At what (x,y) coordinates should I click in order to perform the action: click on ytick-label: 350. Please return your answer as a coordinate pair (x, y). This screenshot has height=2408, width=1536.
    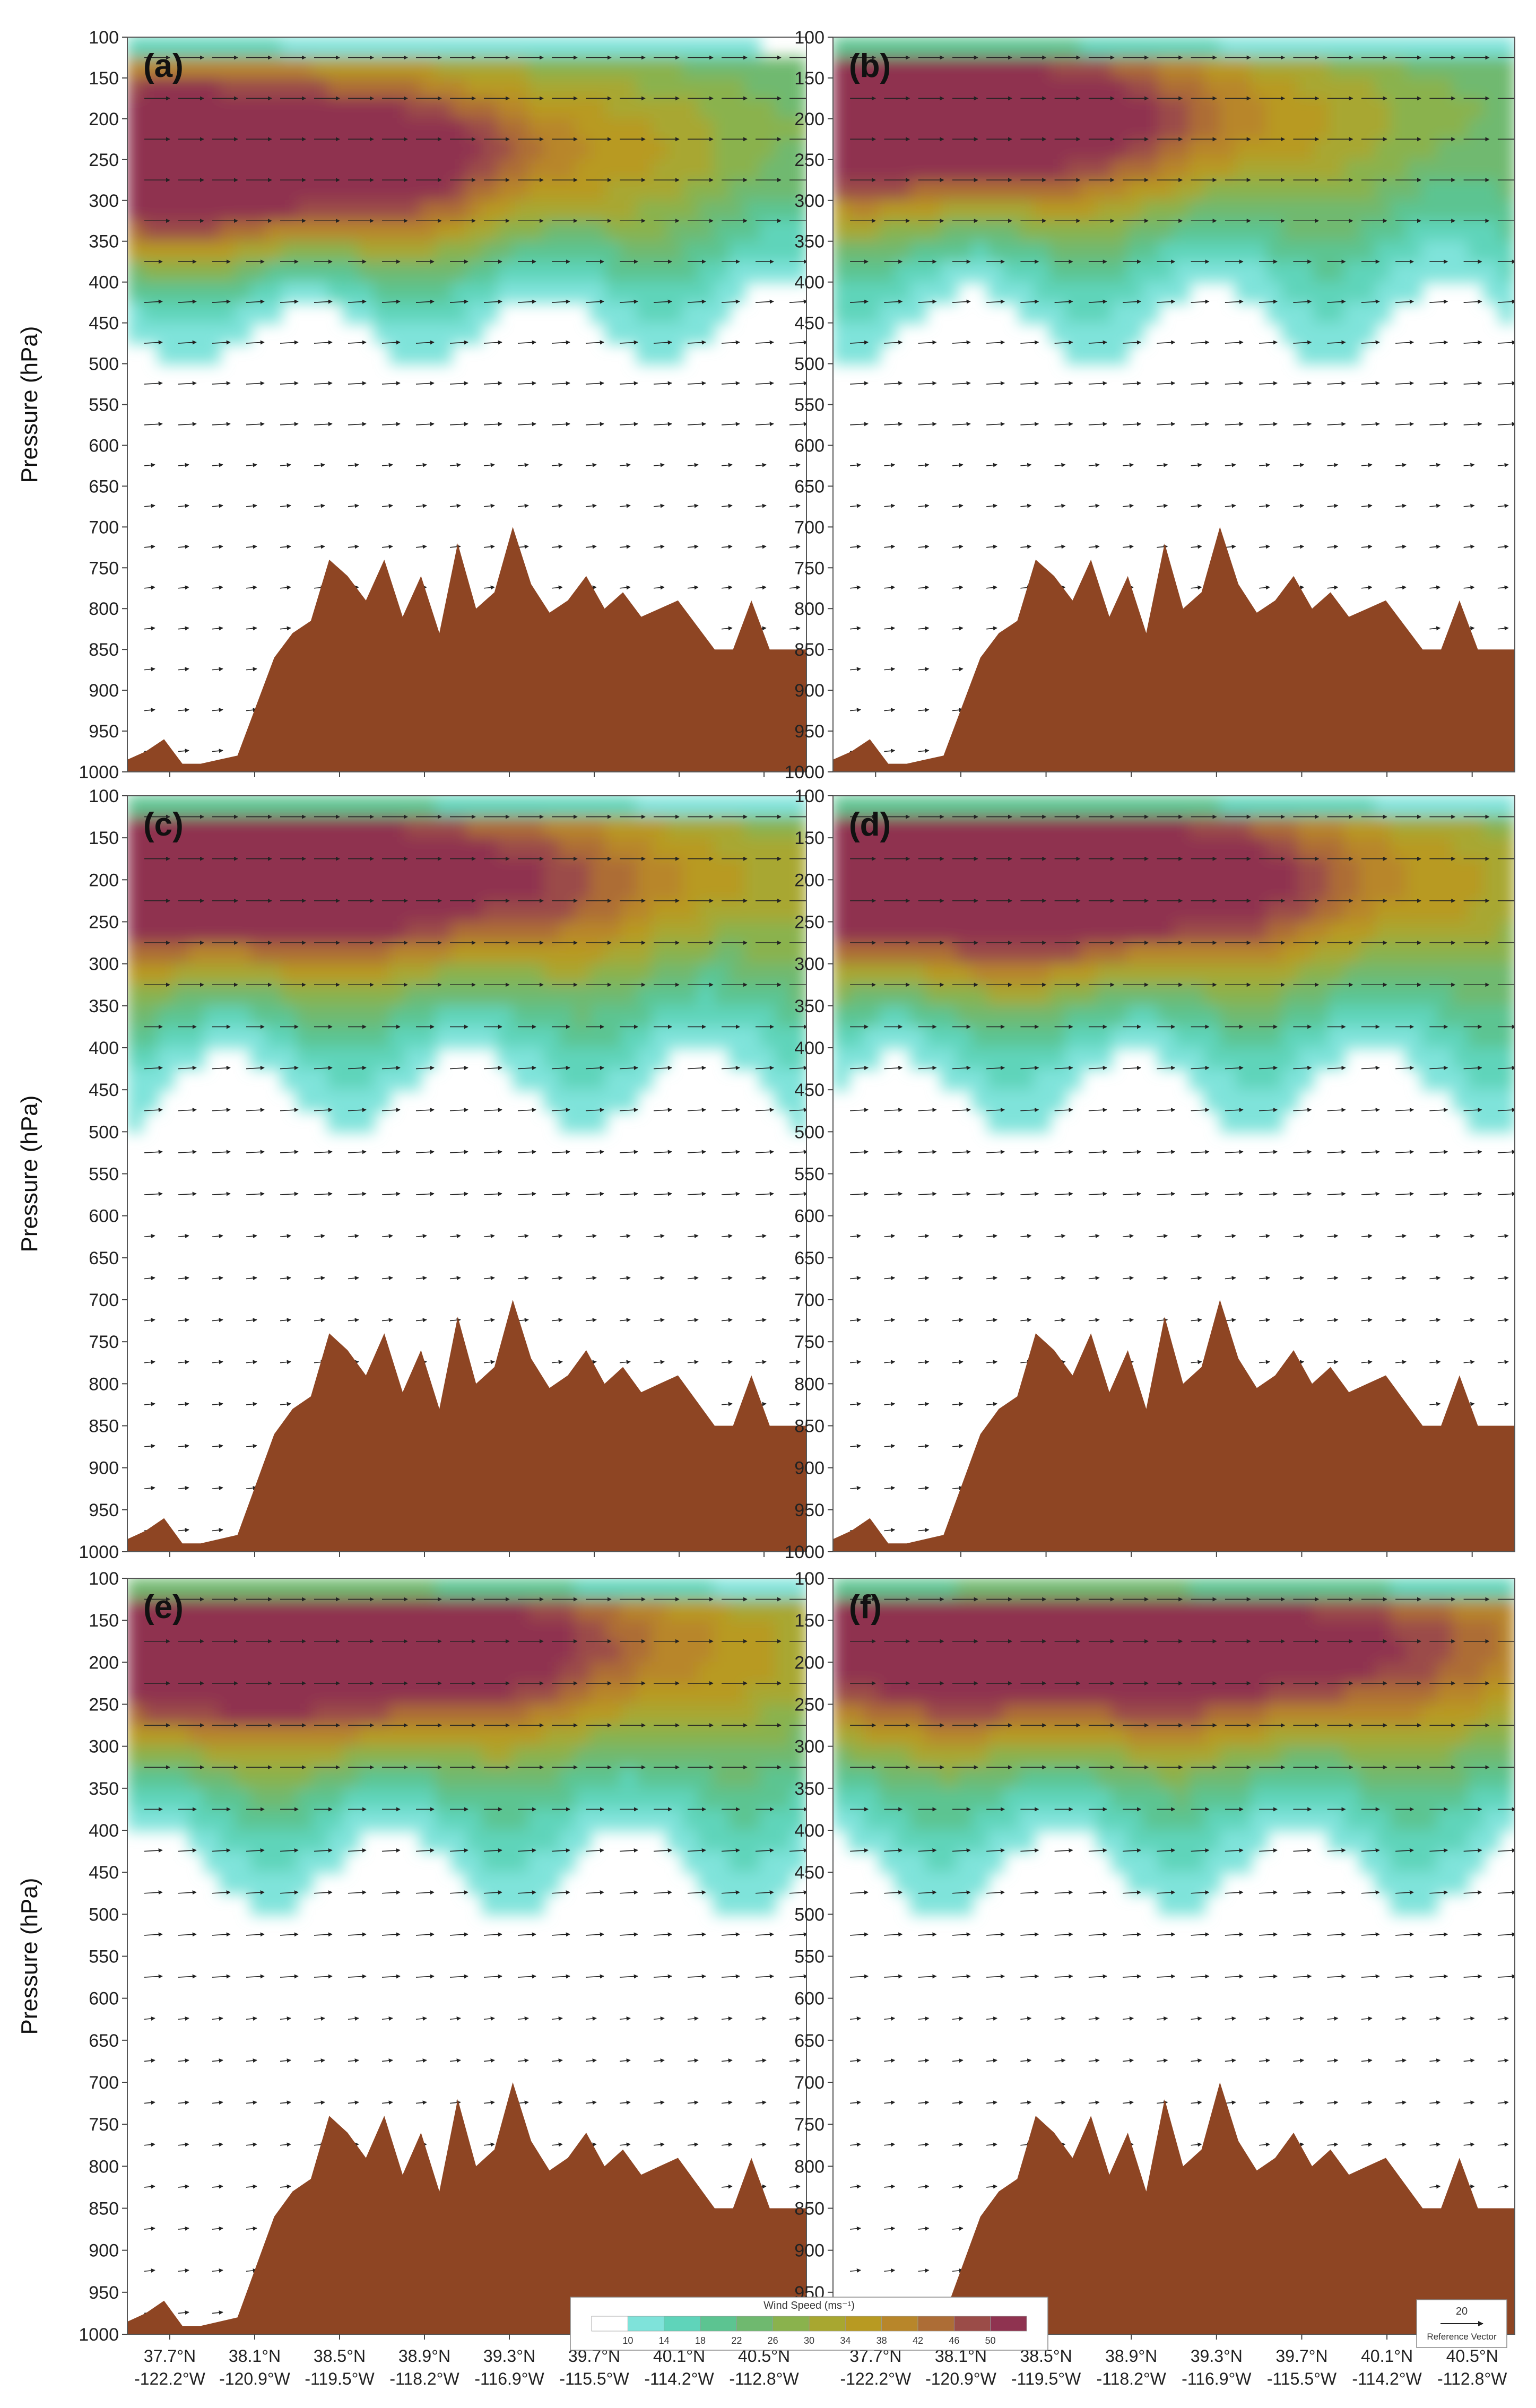
    Looking at the image, I should click on (104, 242).